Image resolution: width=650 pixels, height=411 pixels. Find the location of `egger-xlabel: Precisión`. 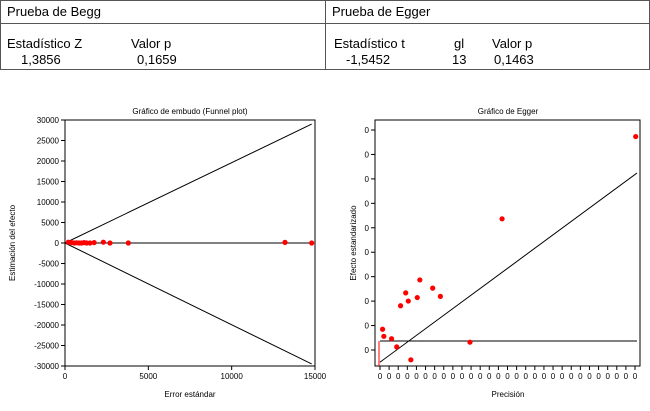

egger-xlabel: Precisión is located at coordinates (508, 394).